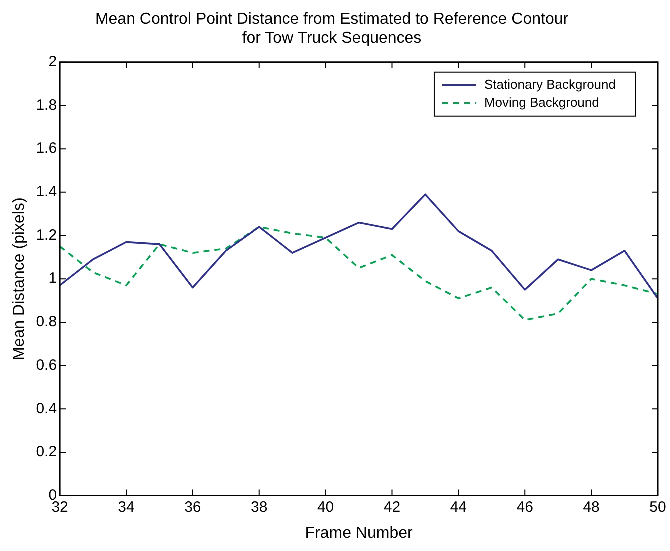 Image resolution: width=670 pixels, height=551 pixels. What do you see at coordinates (47, 149) in the screenshot?
I see `y-tick-label: 1.6` at bounding box center [47, 149].